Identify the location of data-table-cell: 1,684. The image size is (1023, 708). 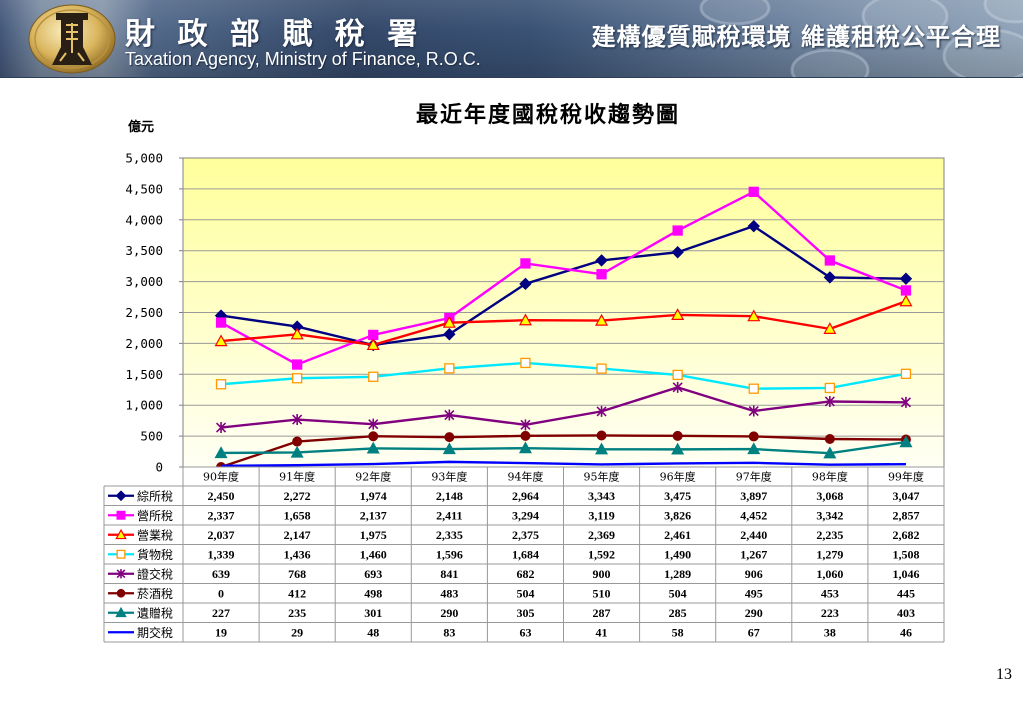
(525, 554).